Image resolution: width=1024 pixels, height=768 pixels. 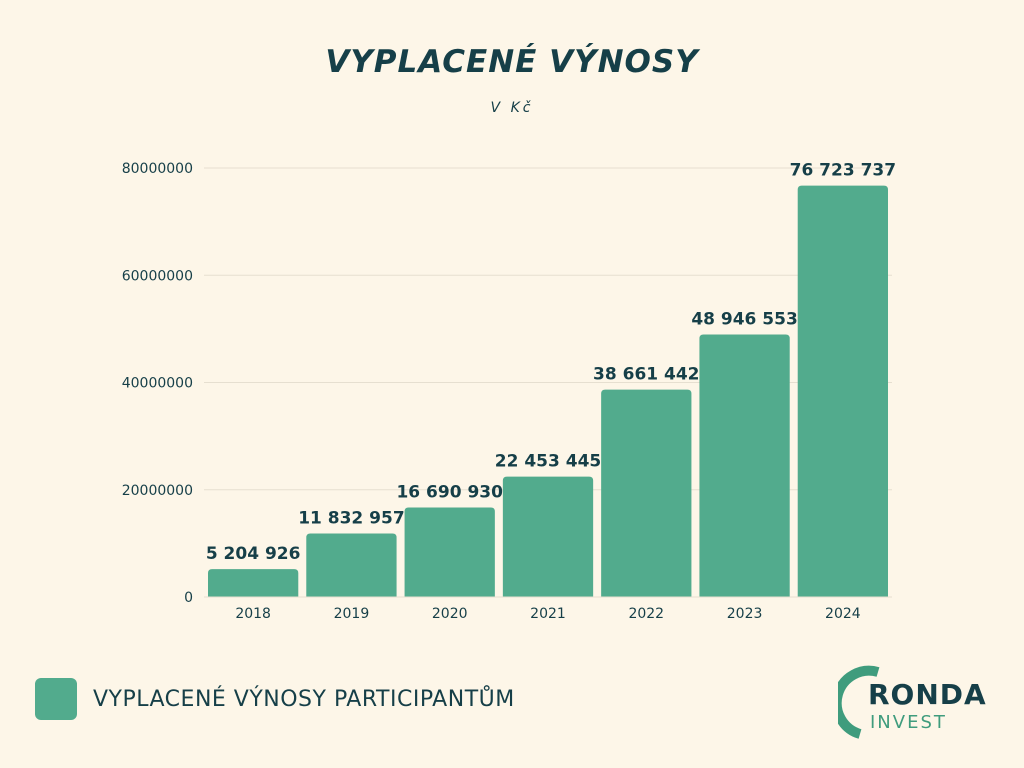 What do you see at coordinates (188, 598) in the screenshot?
I see `y-tick-label: 0` at bounding box center [188, 598].